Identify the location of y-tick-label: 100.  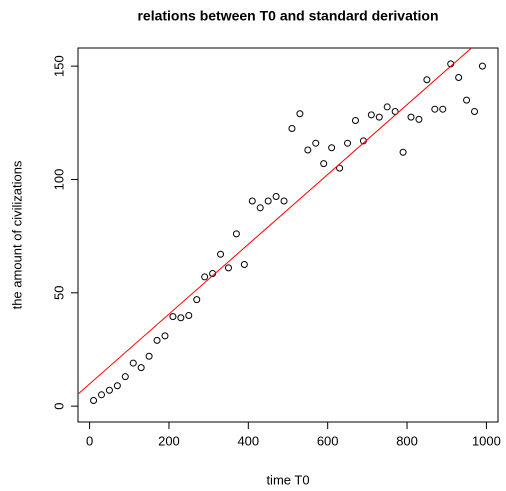
(58, 180).